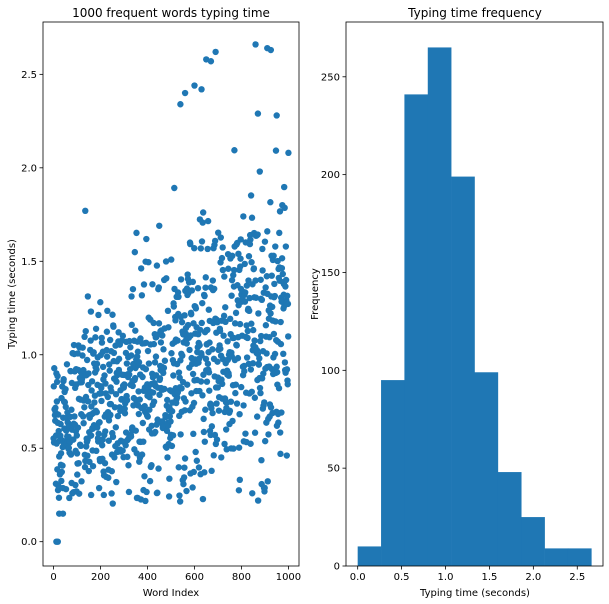 This screenshot has width=609, height=604. What do you see at coordinates (330, 371) in the screenshot?
I see `histogram-y-tick-label: 100` at bounding box center [330, 371].